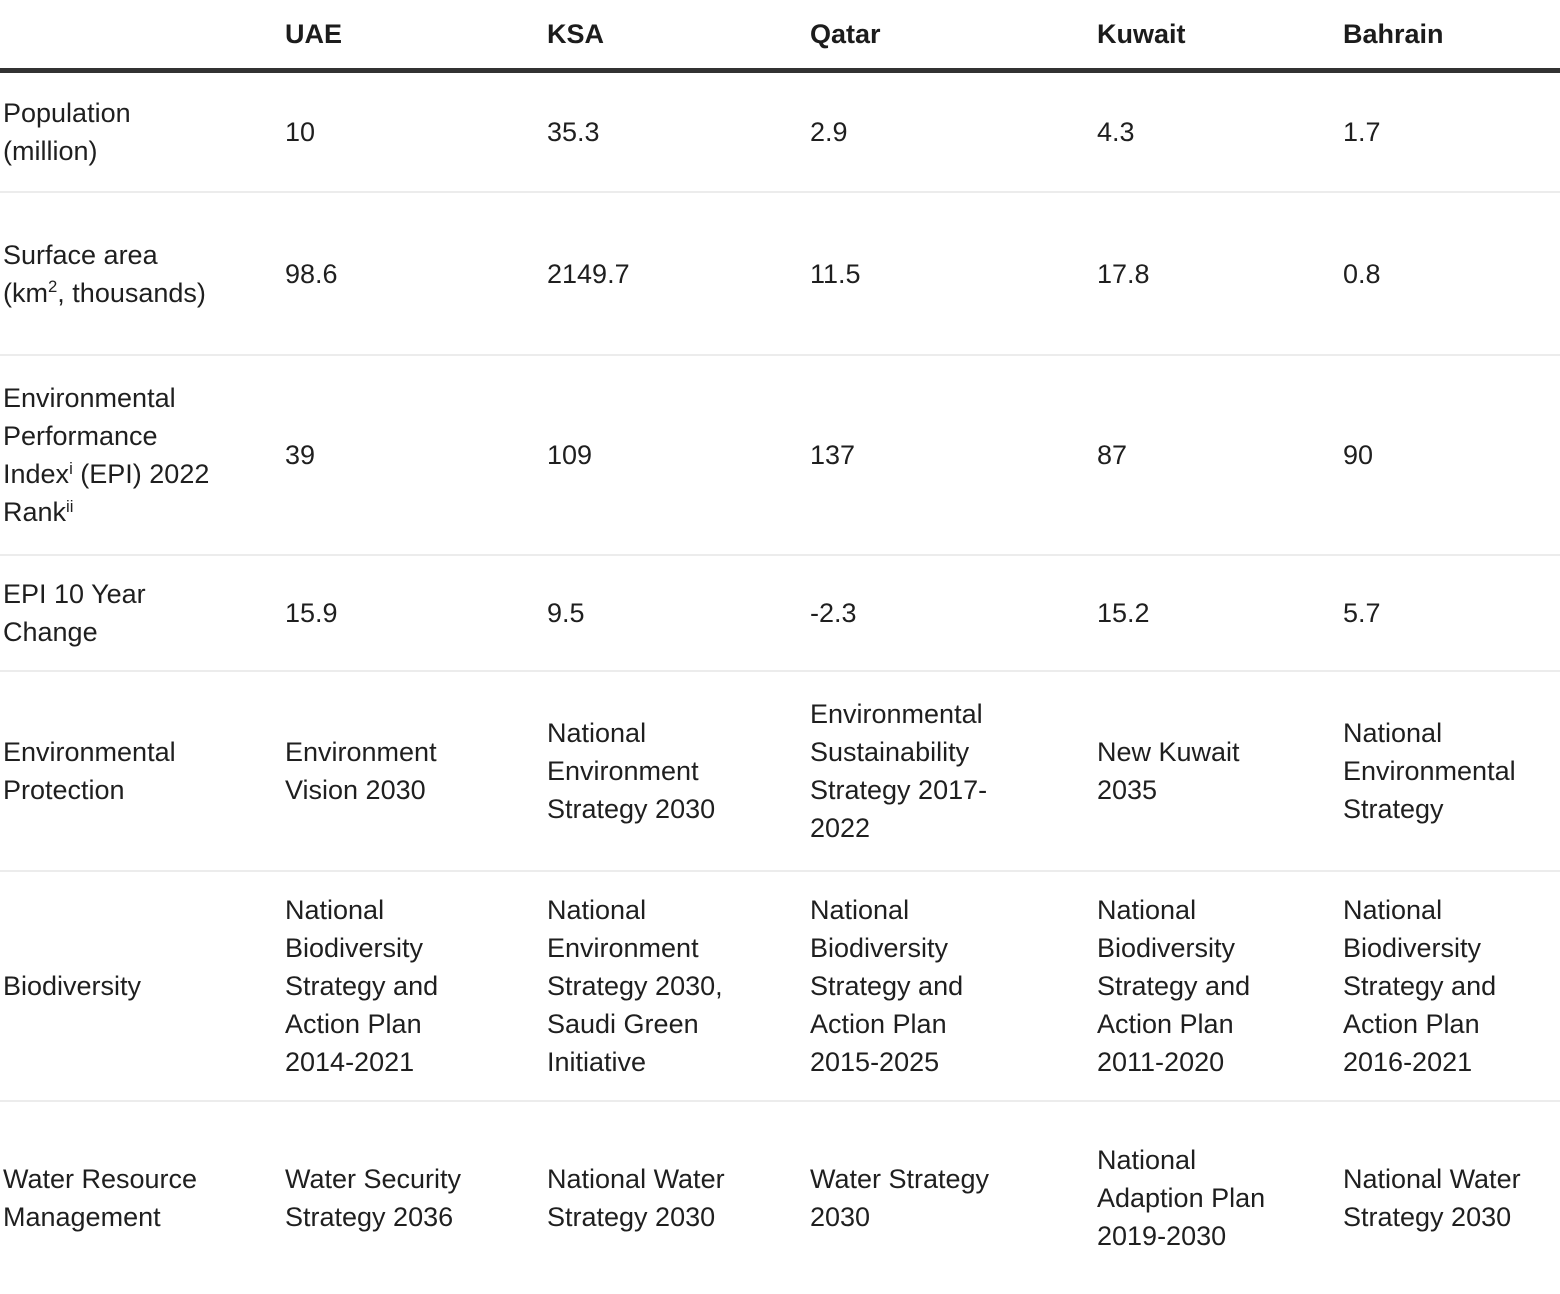 The width and height of the screenshot is (1560, 1294). What do you see at coordinates (780, 35) in the screenshot?
I see `header-row: UAE KSA Qatar Kuwait Bahrain` at bounding box center [780, 35].